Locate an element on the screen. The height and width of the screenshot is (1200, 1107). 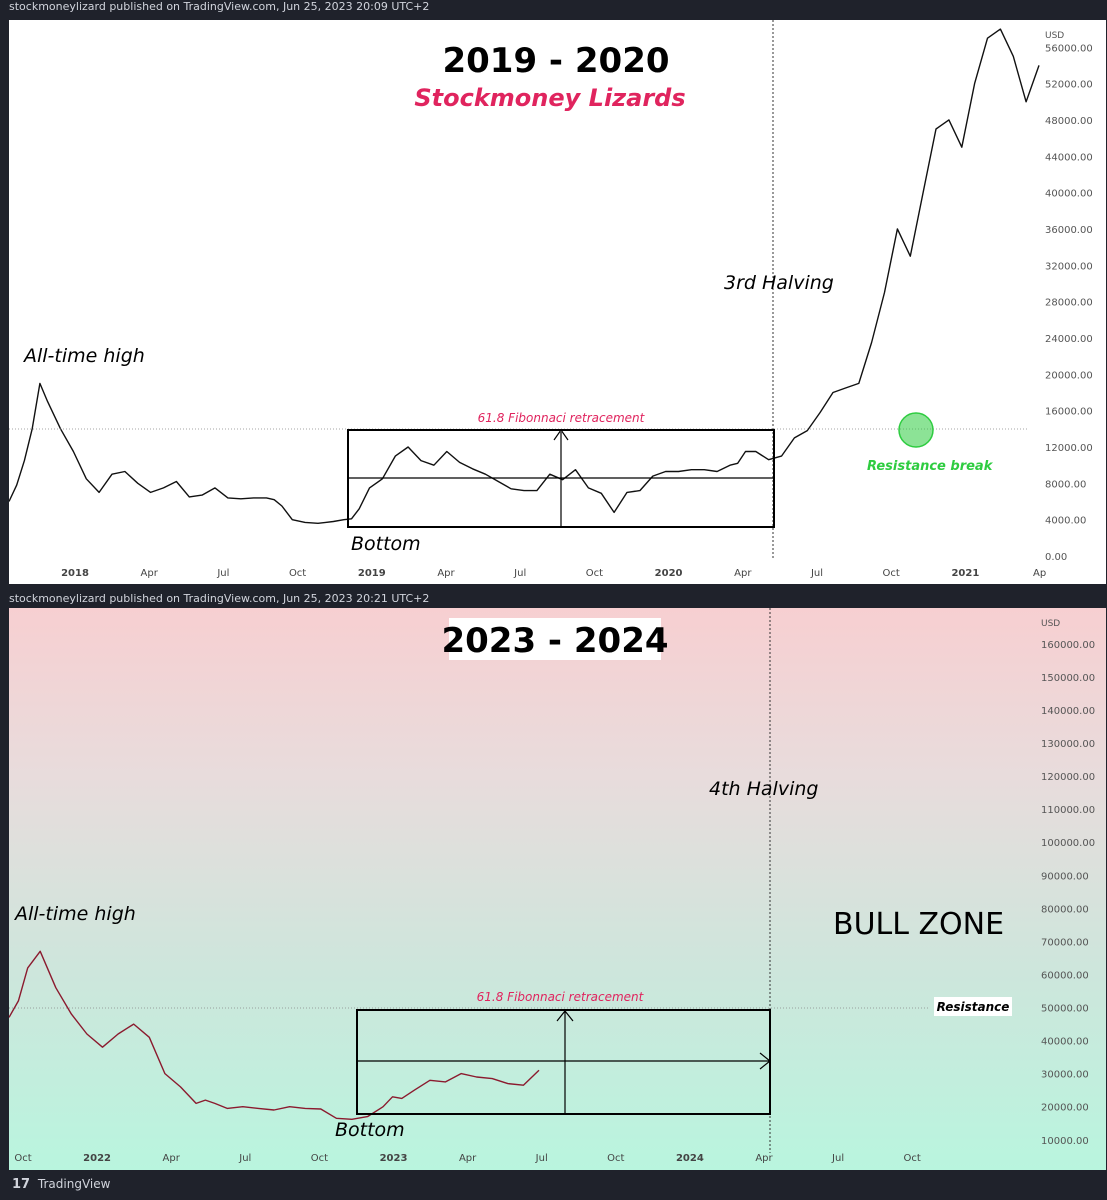
x-tick-label: 2022 is located at coordinates (97, 1158).